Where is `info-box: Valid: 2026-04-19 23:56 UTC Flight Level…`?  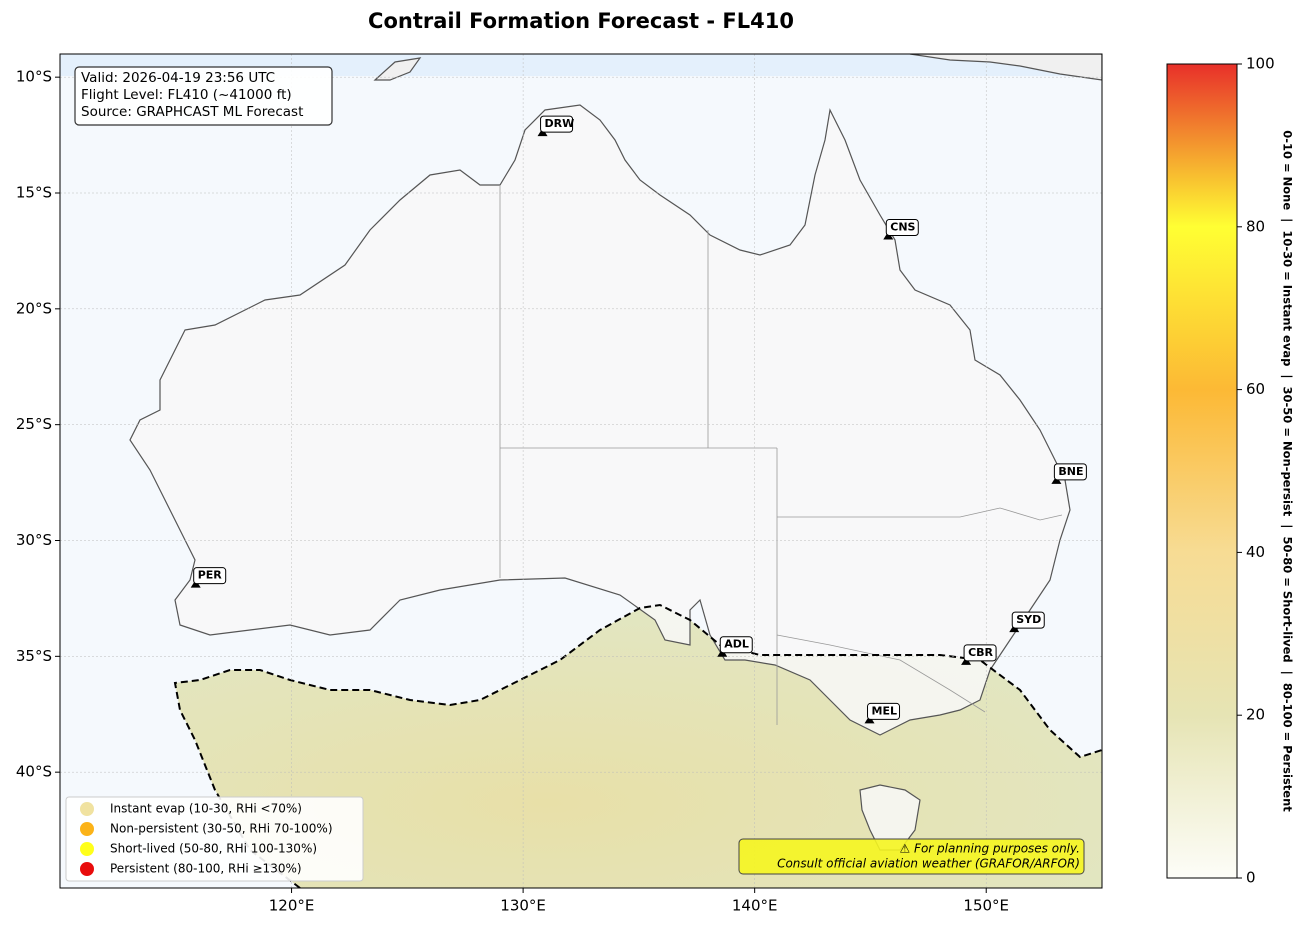
info-box: Valid: 2026-04-19 23:56 UTC Flight Level… is located at coordinates (203, 96).